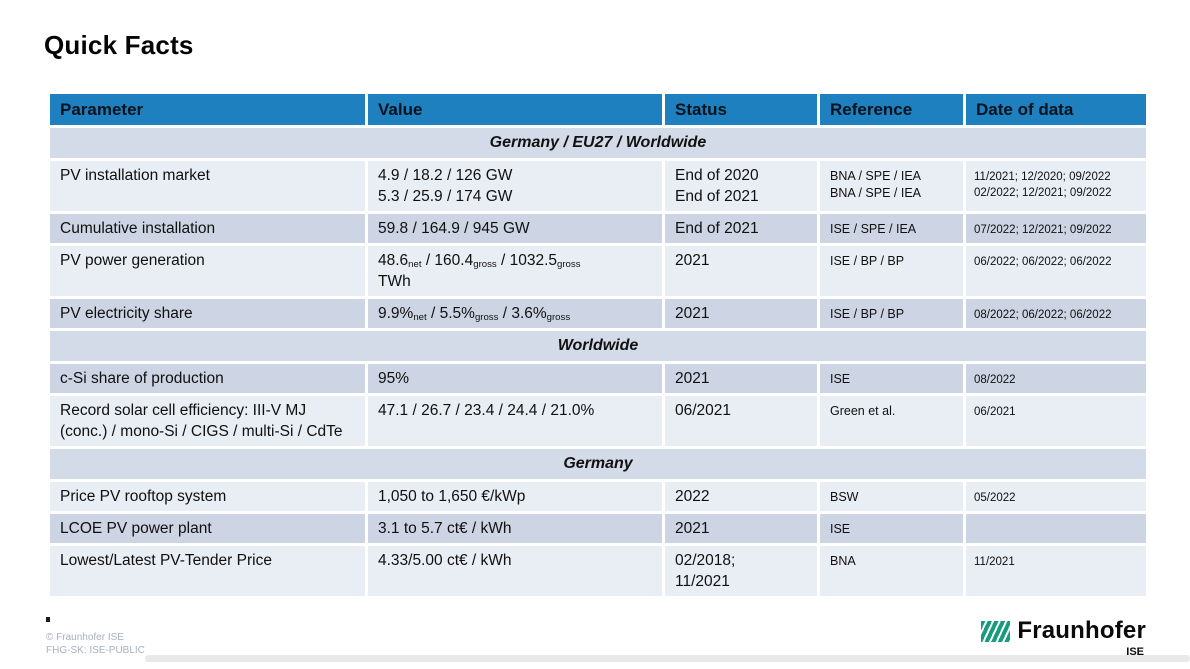 Image resolution: width=1190 pixels, height=669 pixels. What do you see at coordinates (95, 644) in the screenshot?
I see `slide-footer: © Fraunhofer ISE FHG-SK: ISE-PUBLIC` at bounding box center [95, 644].